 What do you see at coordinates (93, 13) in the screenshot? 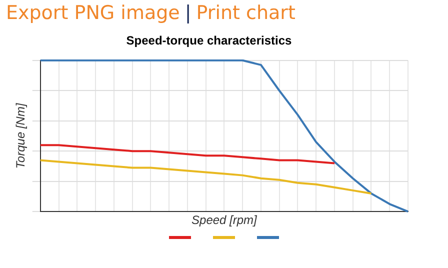
I see `text: Export PNG image` at bounding box center [93, 13].